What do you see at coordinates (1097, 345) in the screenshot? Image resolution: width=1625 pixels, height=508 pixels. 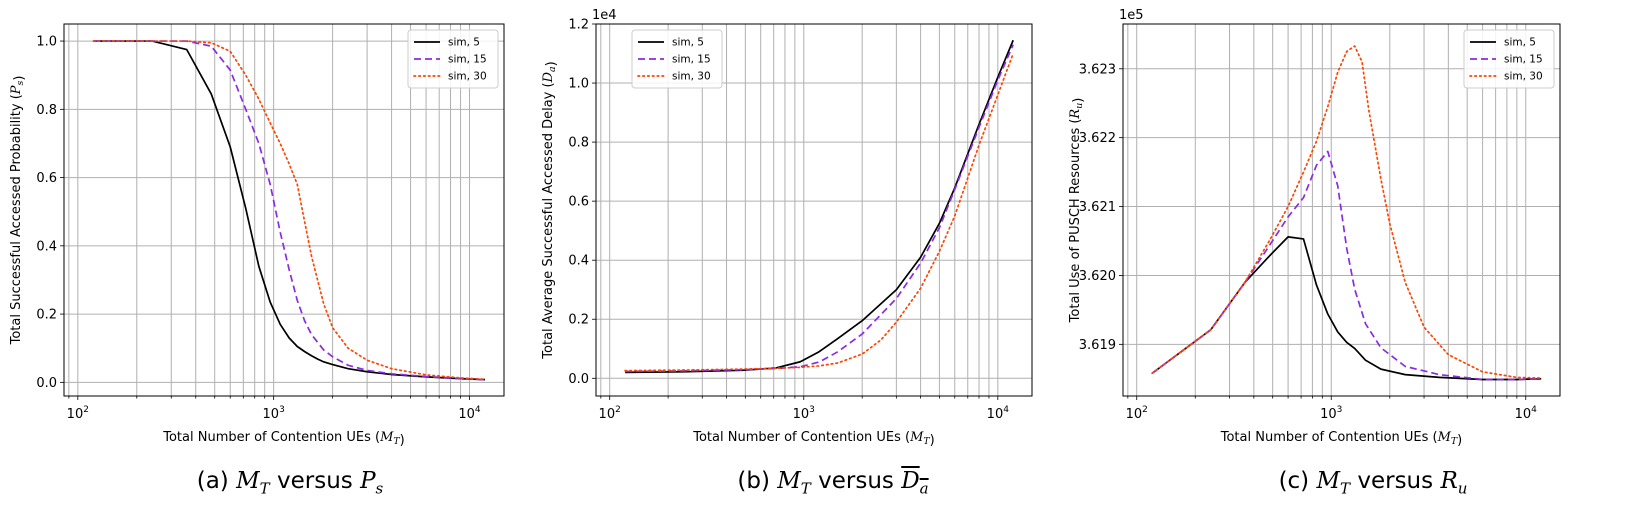 I see `y-tick-label: 3.619` at bounding box center [1097, 345].